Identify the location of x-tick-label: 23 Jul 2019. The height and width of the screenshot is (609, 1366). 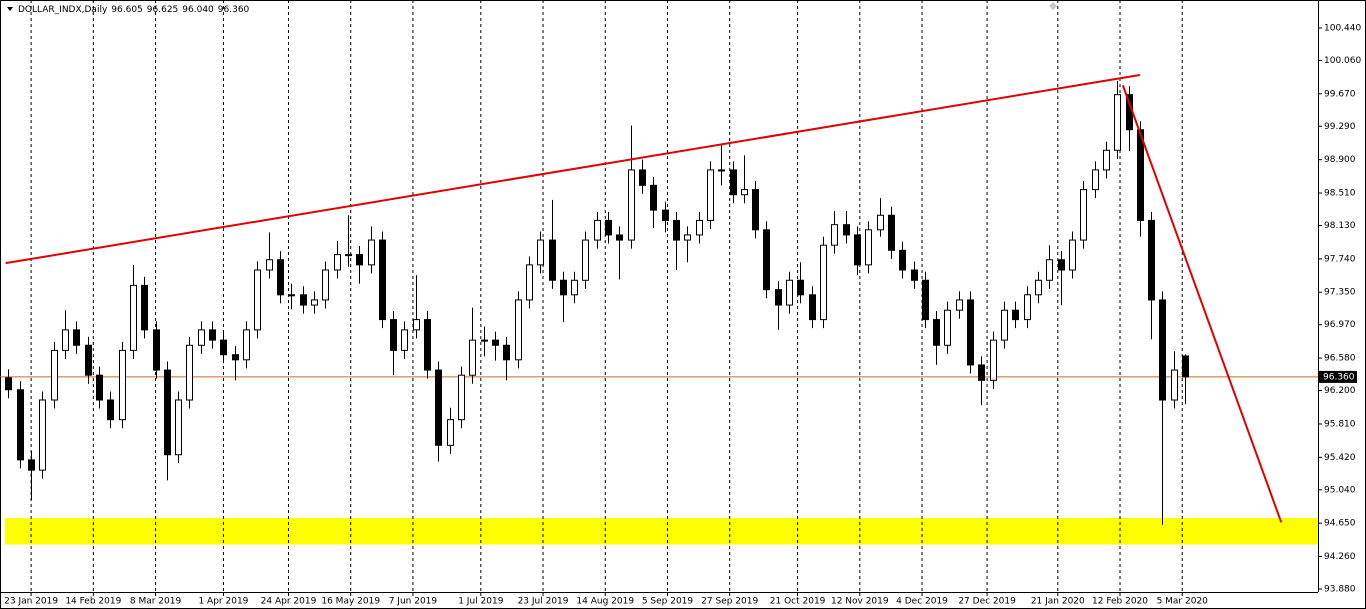
(543, 602).